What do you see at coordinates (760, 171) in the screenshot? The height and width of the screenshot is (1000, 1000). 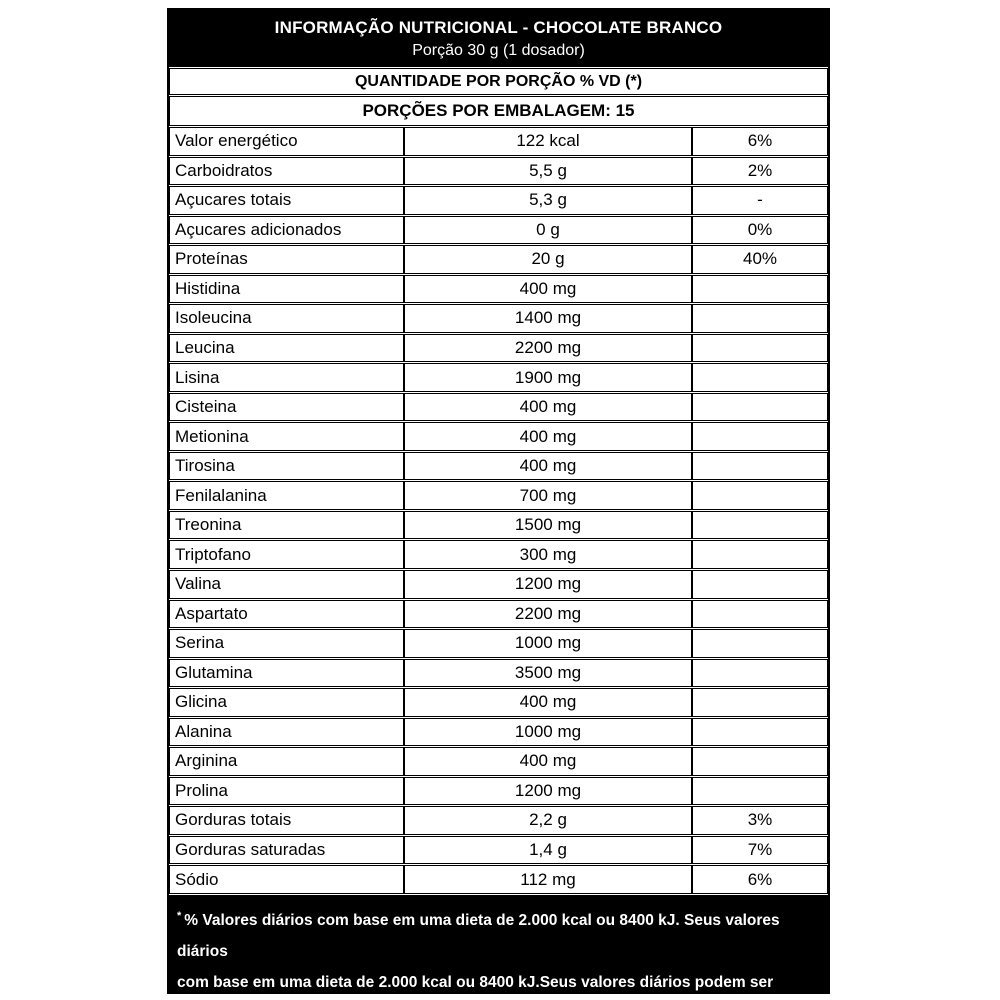 I see `nutrient-daily-value-cell: 2%` at bounding box center [760, 171].